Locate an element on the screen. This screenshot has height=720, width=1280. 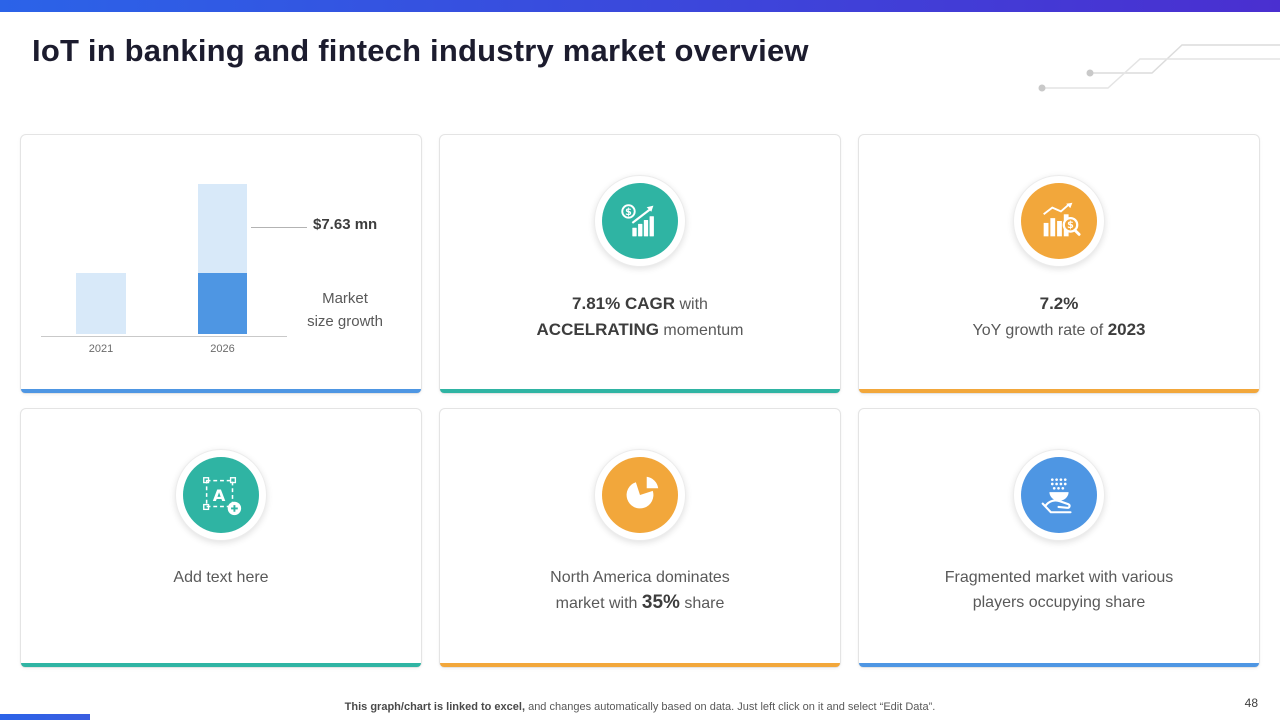
yoy-bold-rate: 7.2% is located at coordinates (1059, 303).